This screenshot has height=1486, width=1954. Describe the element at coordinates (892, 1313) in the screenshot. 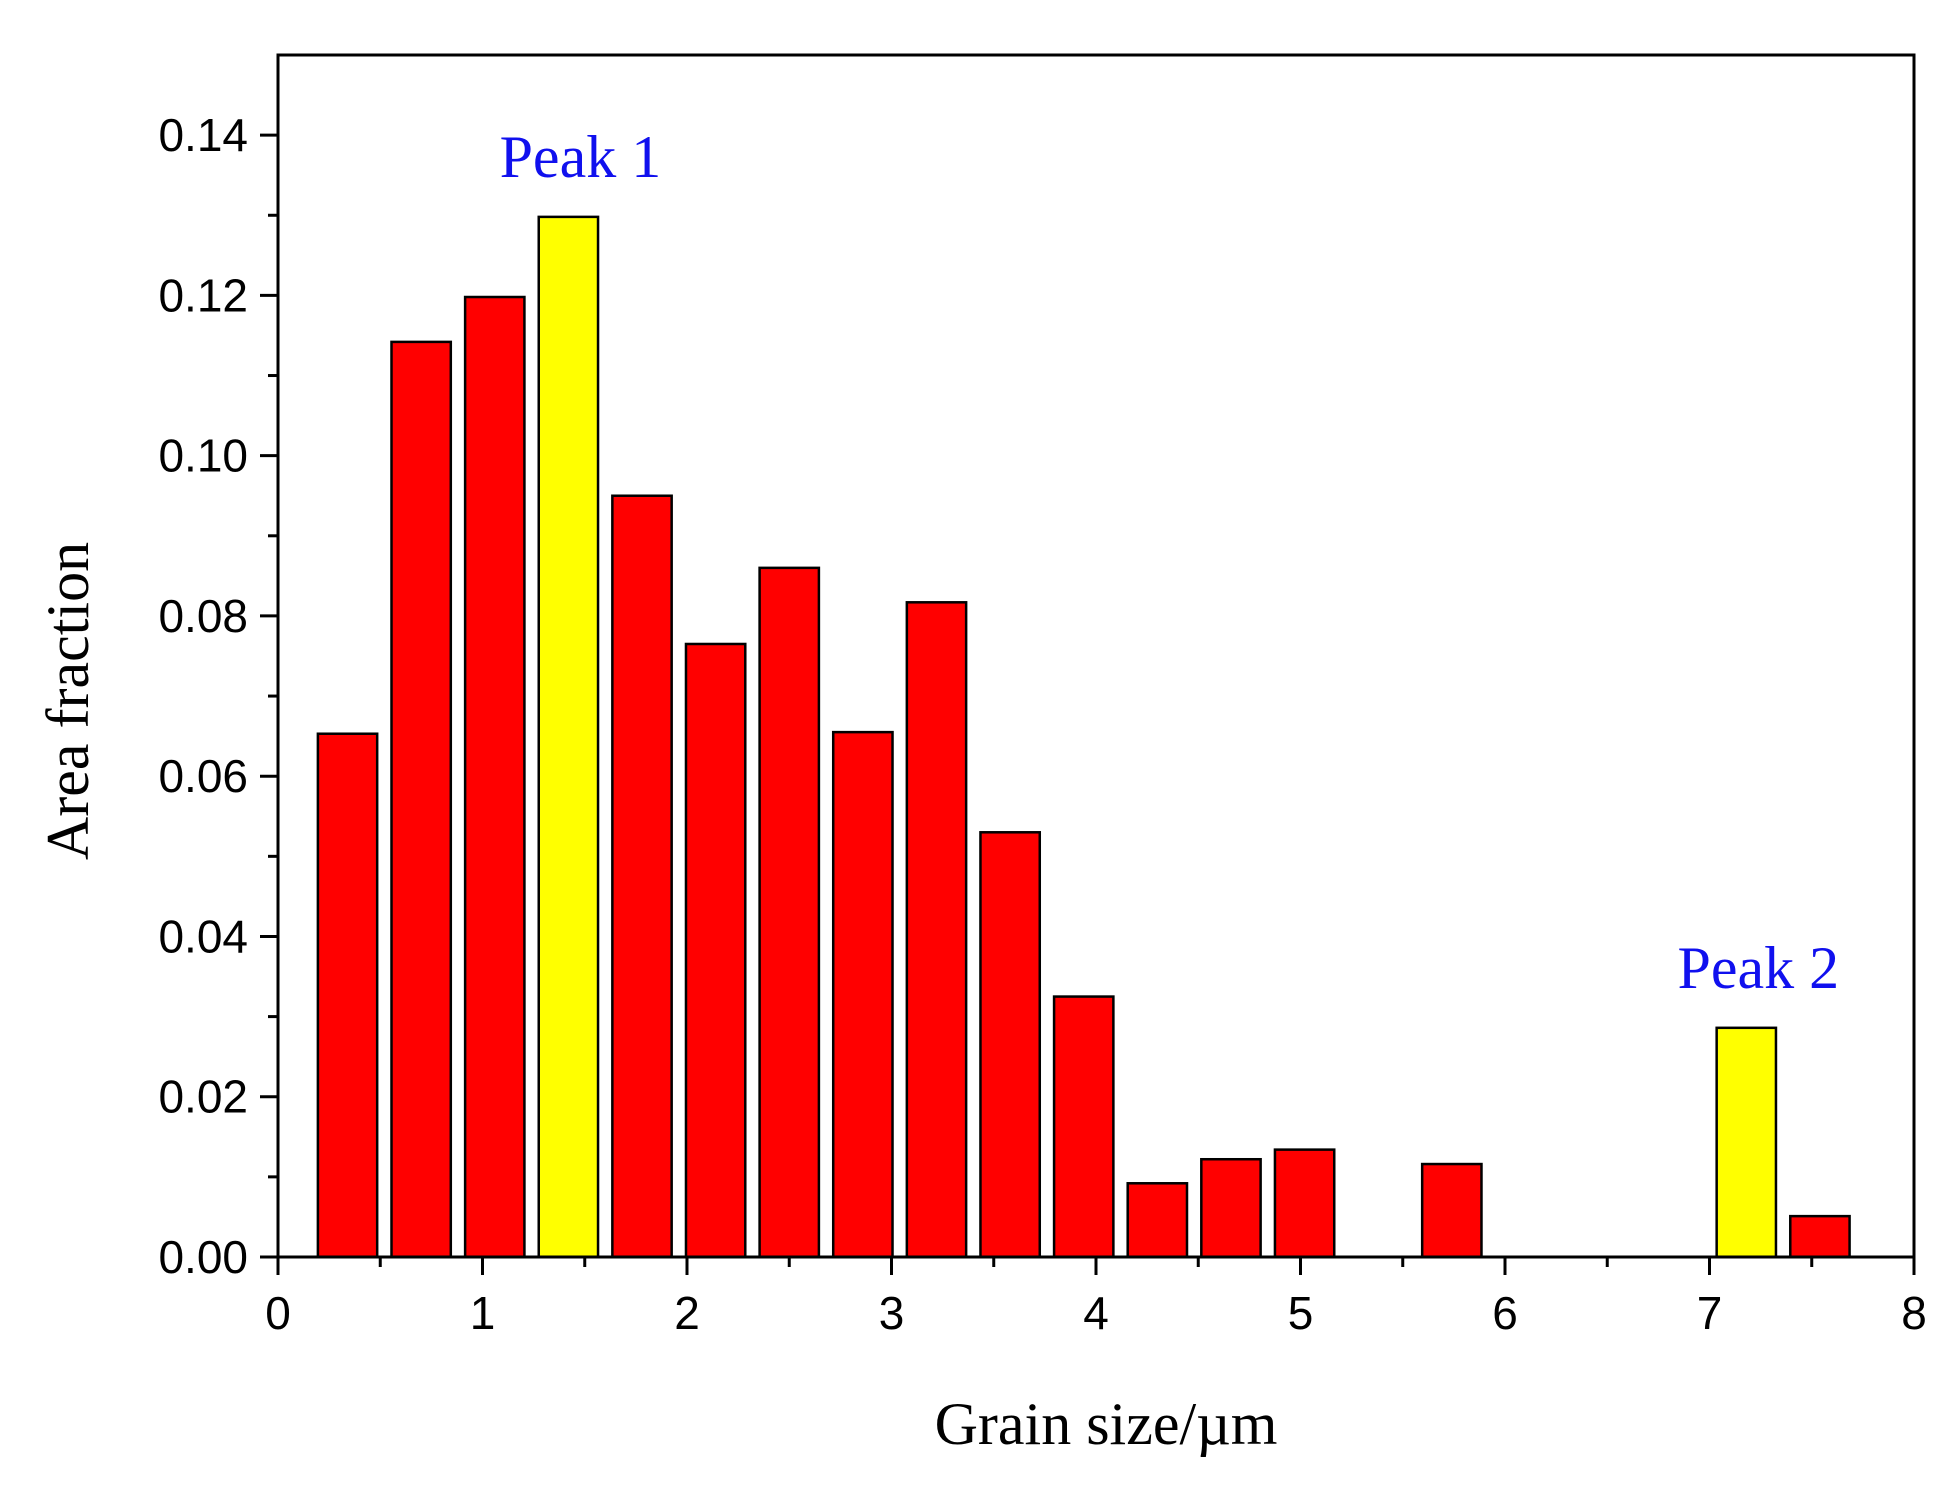

I see `x-tick-label: 3` at that location.